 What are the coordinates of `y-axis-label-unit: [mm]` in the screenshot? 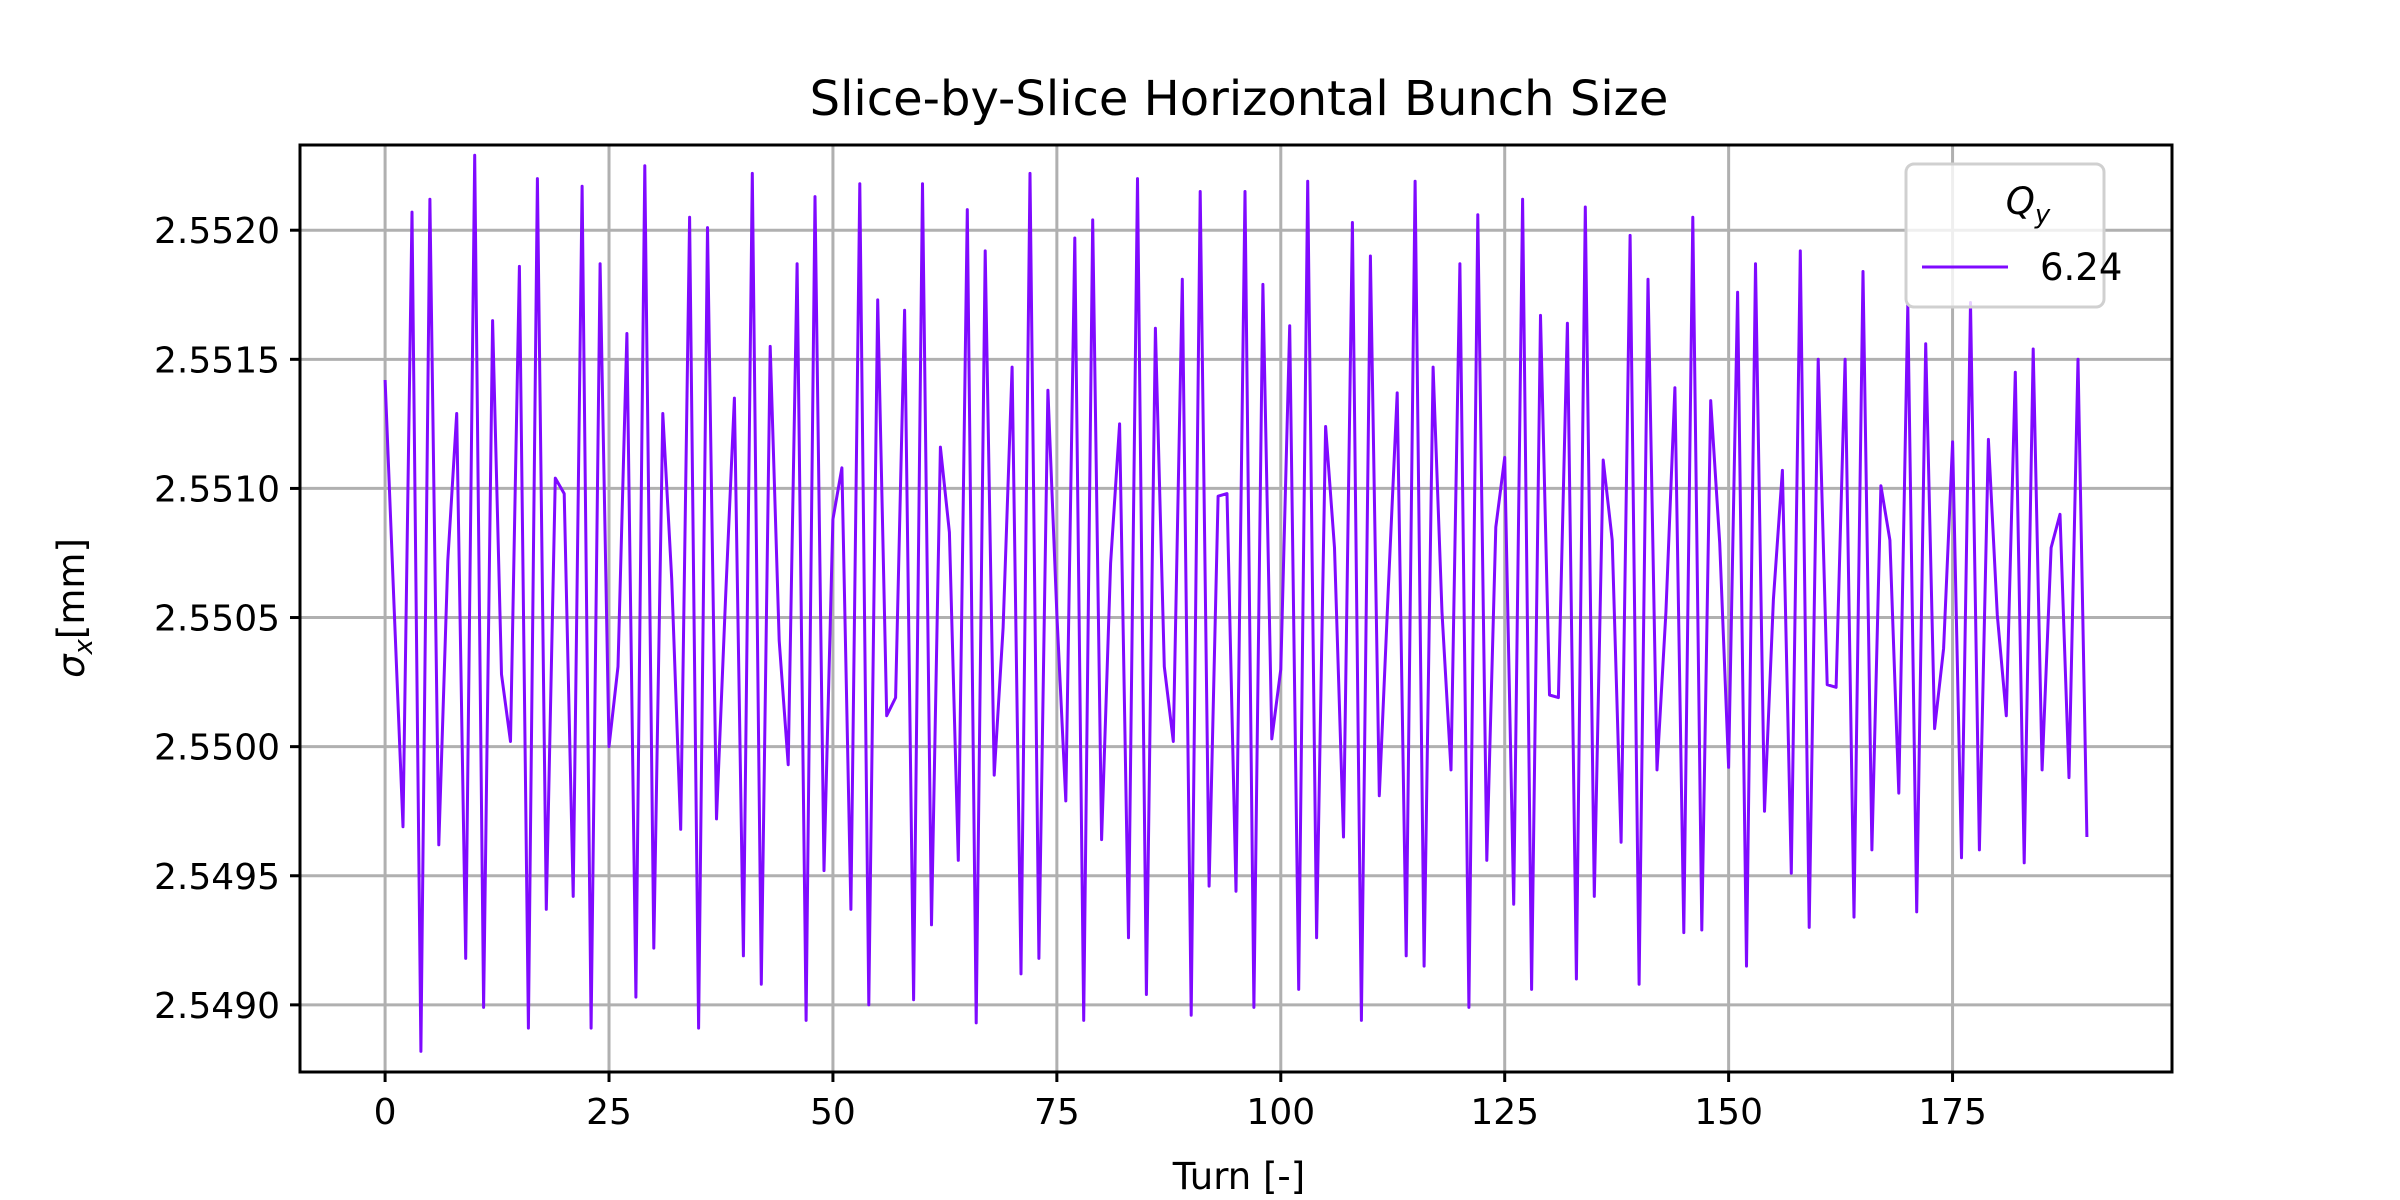 It's located at (71, 588).